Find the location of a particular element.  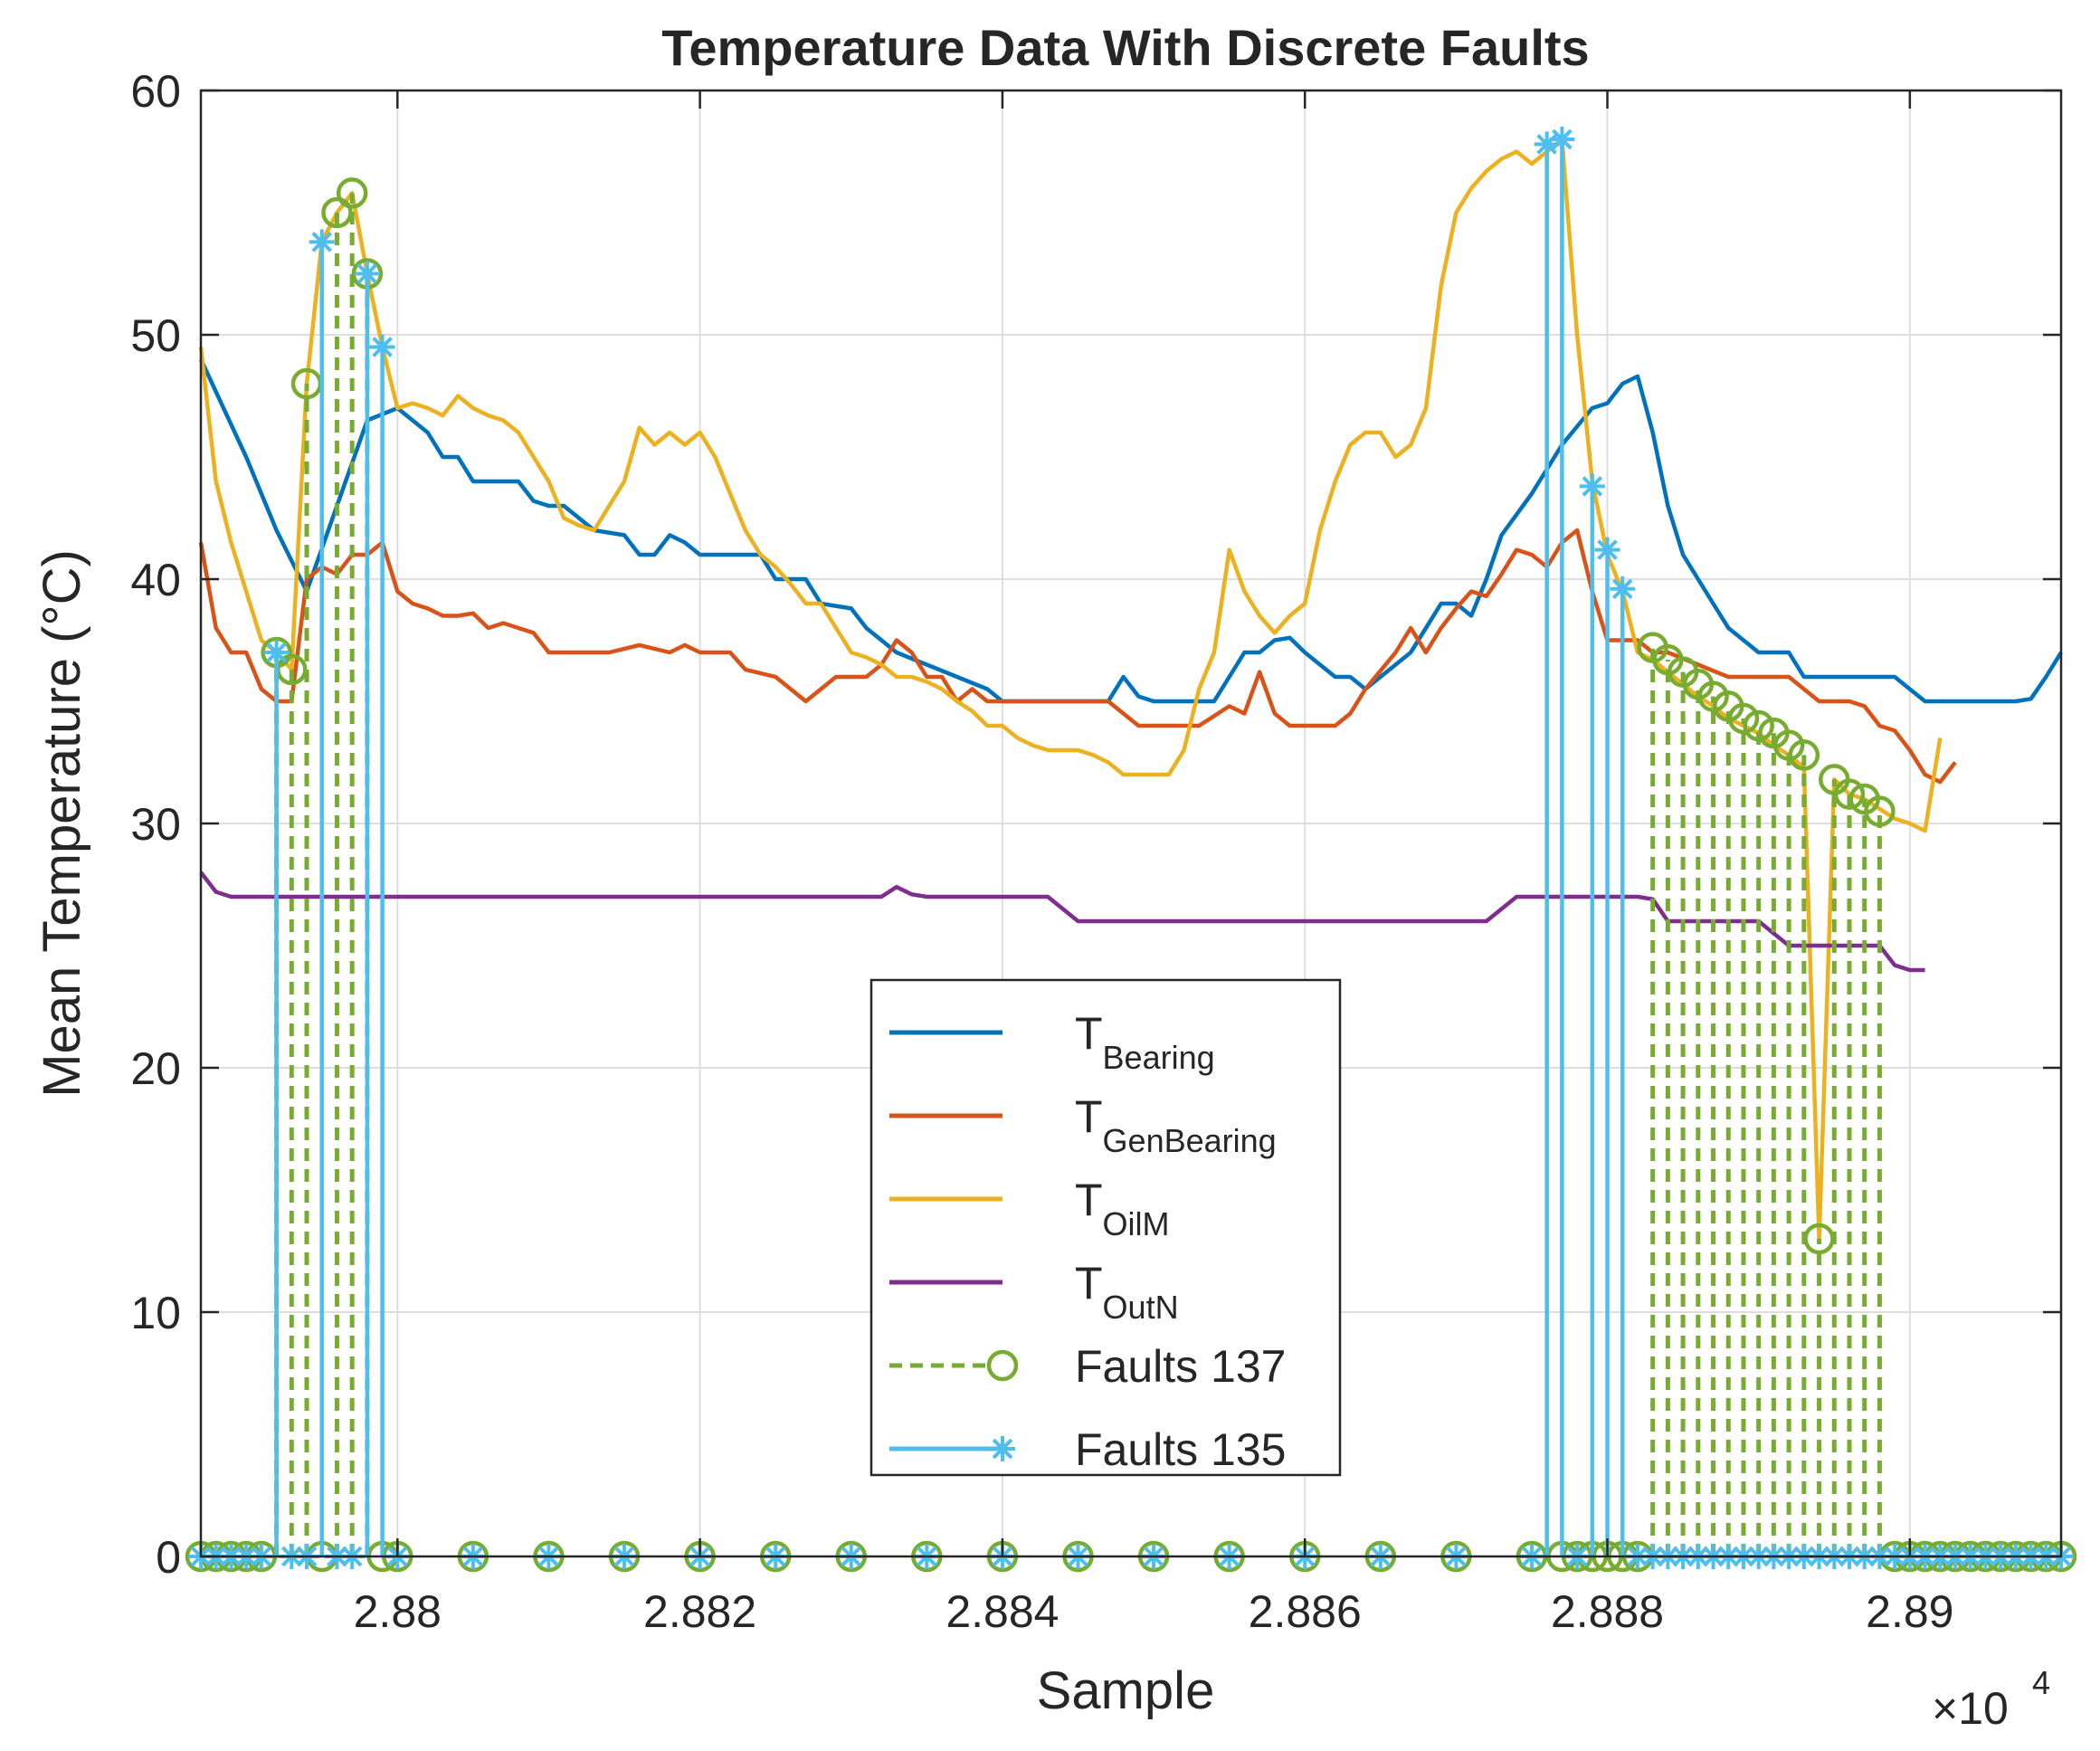

series-t-outn is located at coordinates (1062, 922).